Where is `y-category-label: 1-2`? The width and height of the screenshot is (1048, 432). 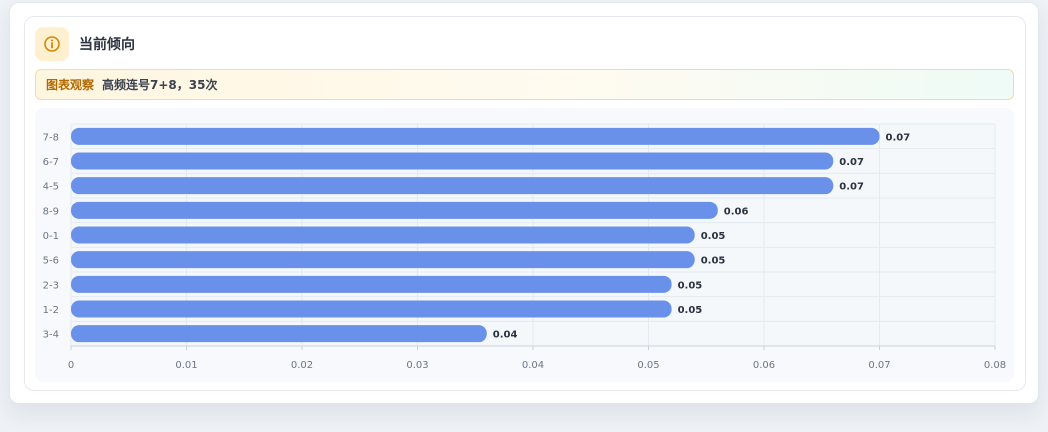 y-category-label: 1-2 is located at coordinates (51, 310).